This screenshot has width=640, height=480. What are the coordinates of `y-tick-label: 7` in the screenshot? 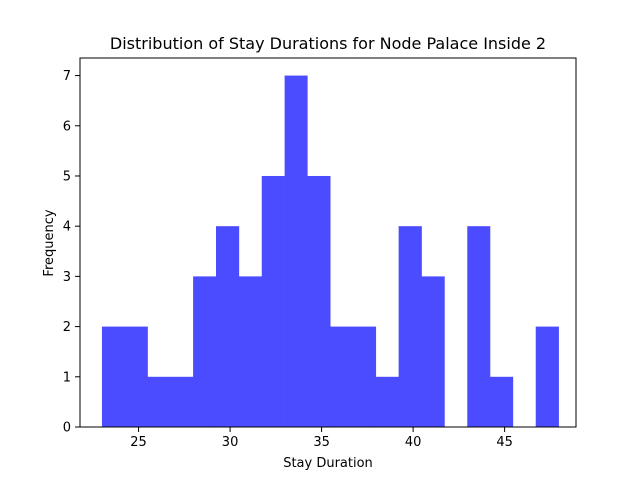 It's located at (67, 76).